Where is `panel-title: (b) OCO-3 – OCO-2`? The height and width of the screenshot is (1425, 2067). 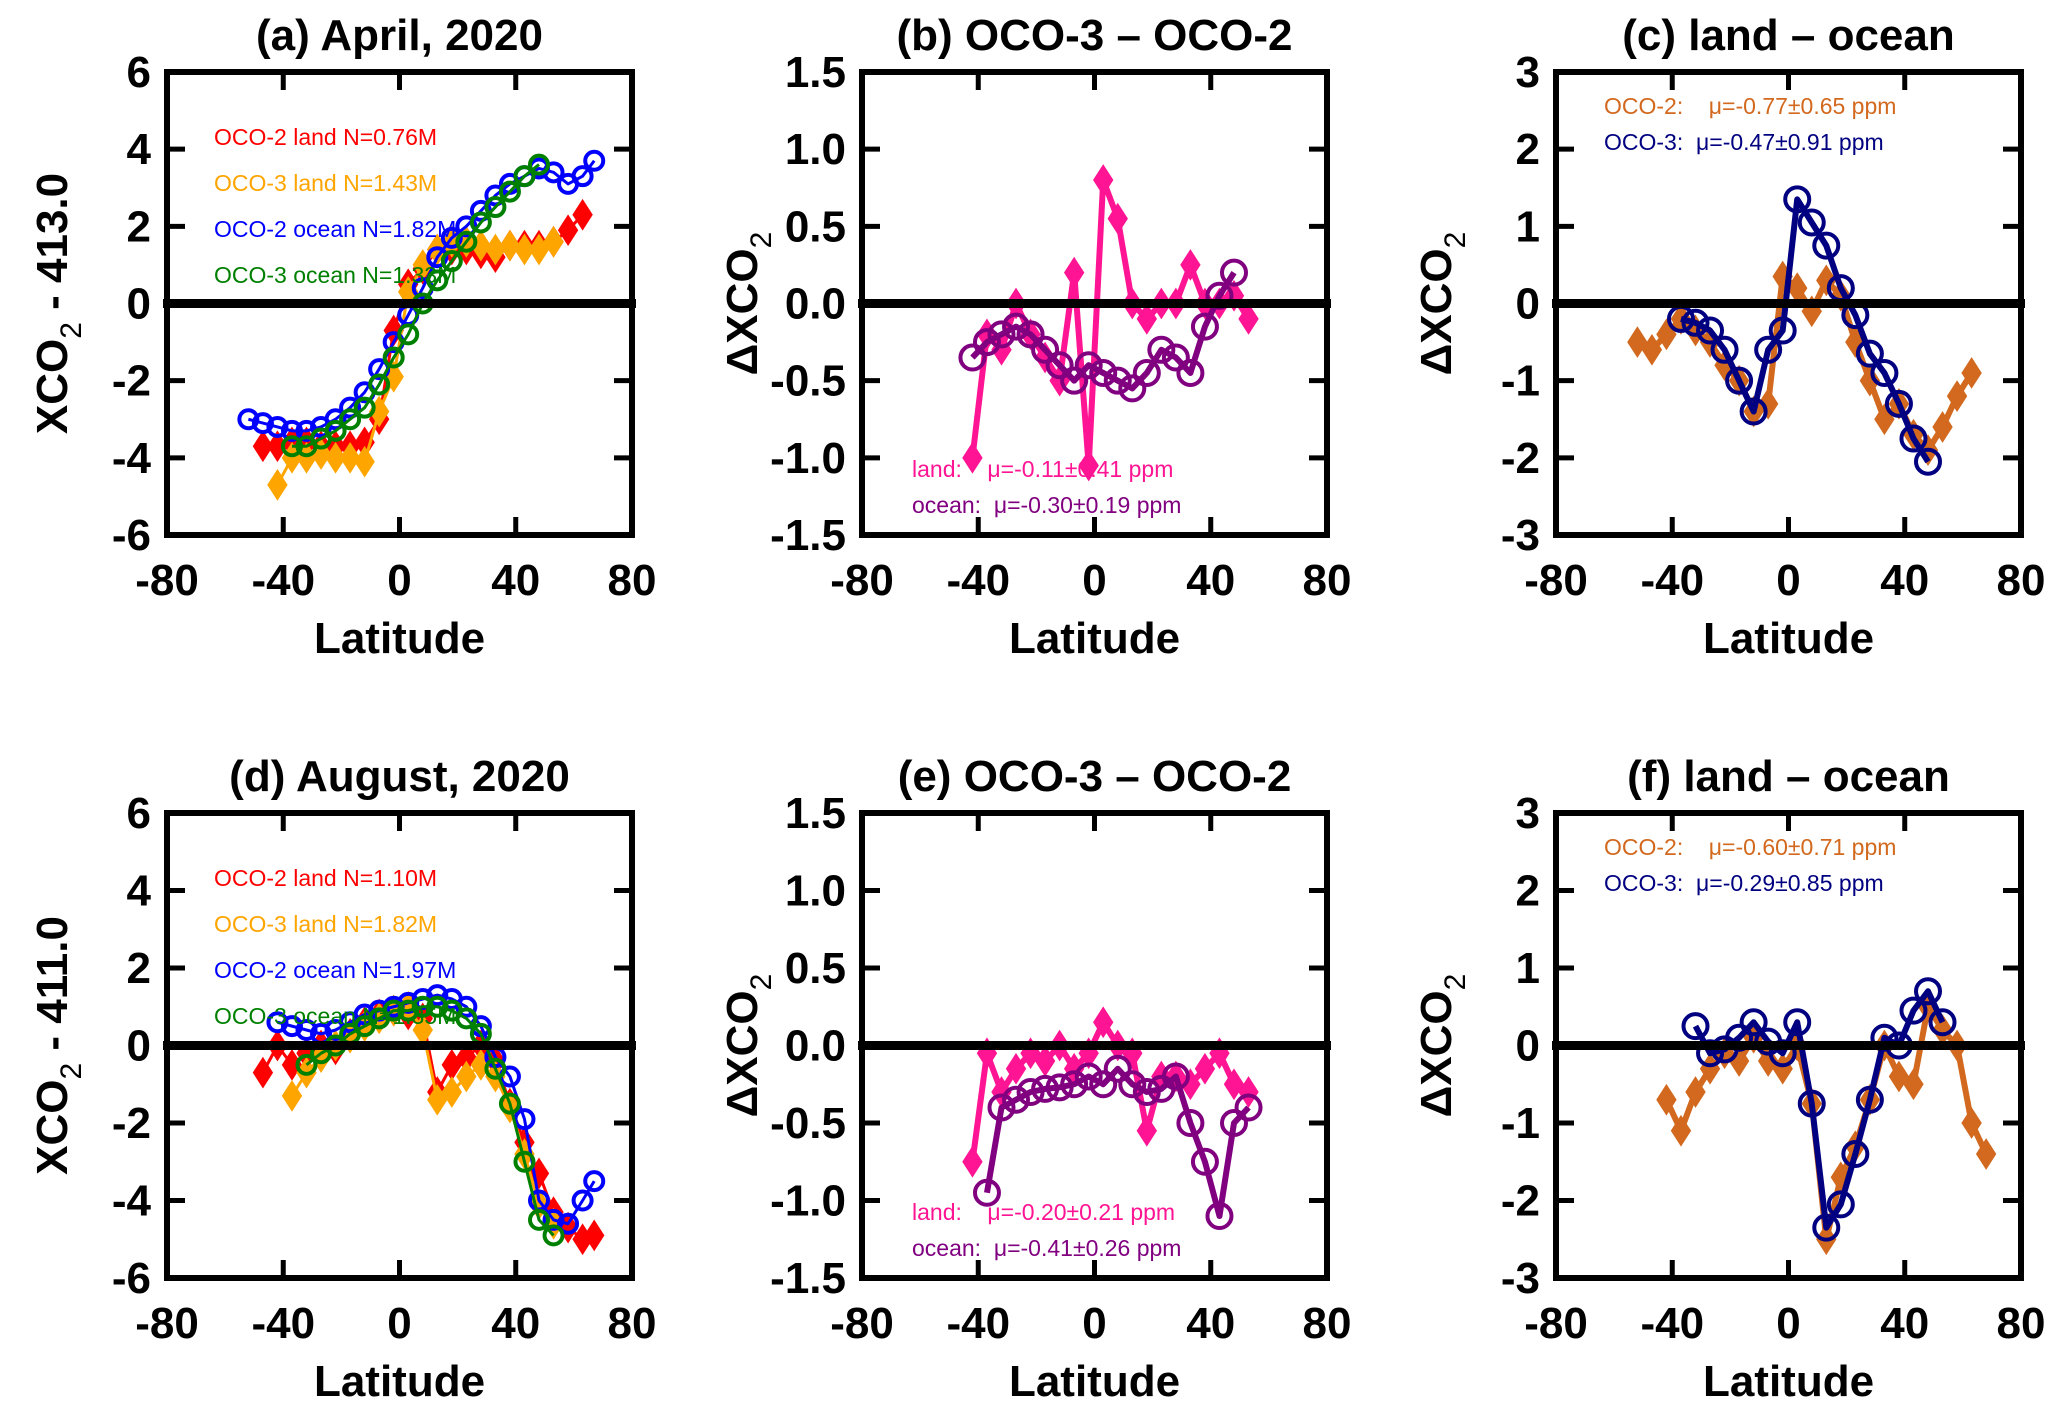 panel-title: (b) OCO-3 – OCO-2 is located at coordinates (1094, 35).